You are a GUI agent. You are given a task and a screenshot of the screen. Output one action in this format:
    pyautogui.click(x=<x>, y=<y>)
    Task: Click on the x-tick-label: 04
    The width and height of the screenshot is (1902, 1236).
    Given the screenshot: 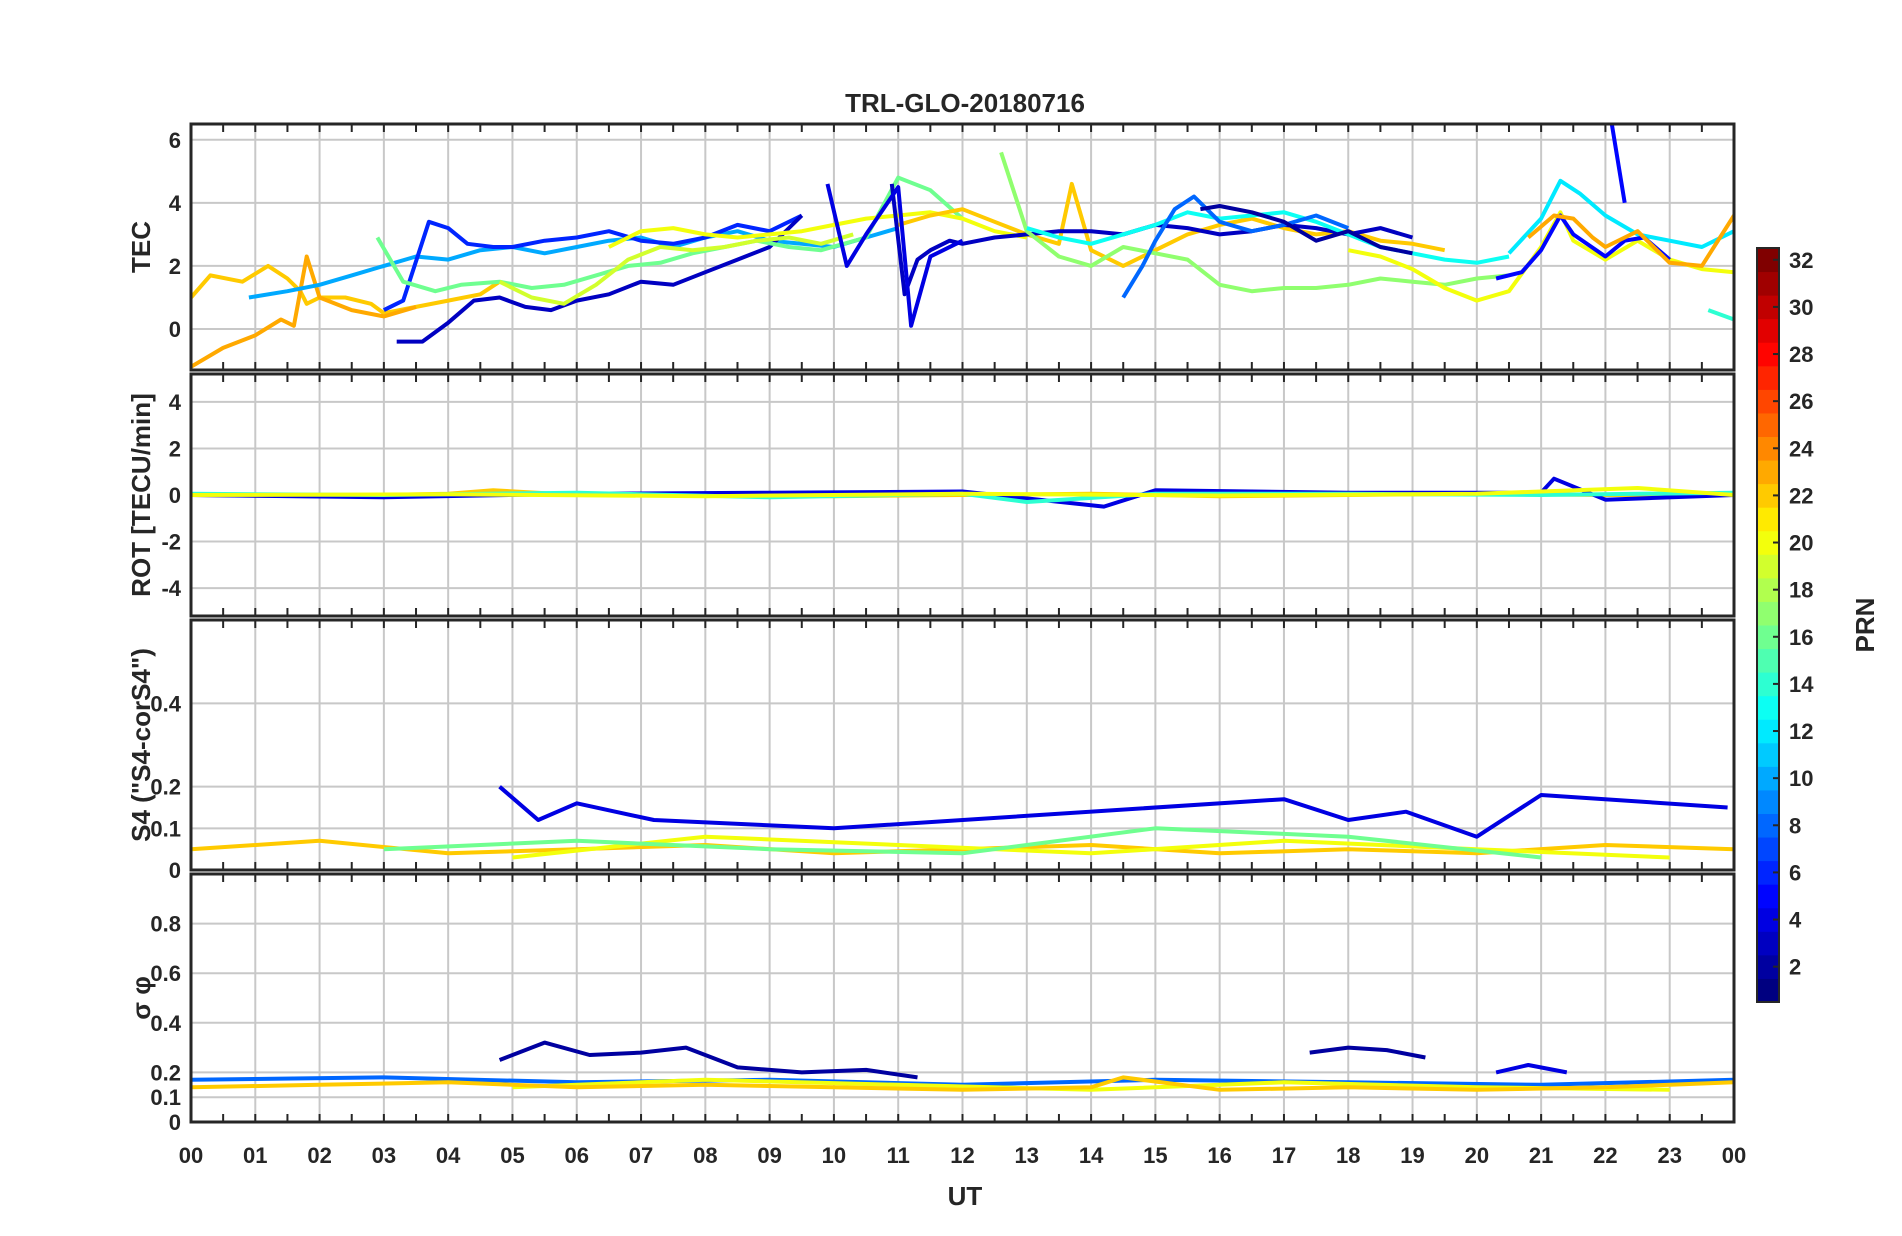 What is the action you would take?
    pyautogui.click(x=448, y=1155)
    